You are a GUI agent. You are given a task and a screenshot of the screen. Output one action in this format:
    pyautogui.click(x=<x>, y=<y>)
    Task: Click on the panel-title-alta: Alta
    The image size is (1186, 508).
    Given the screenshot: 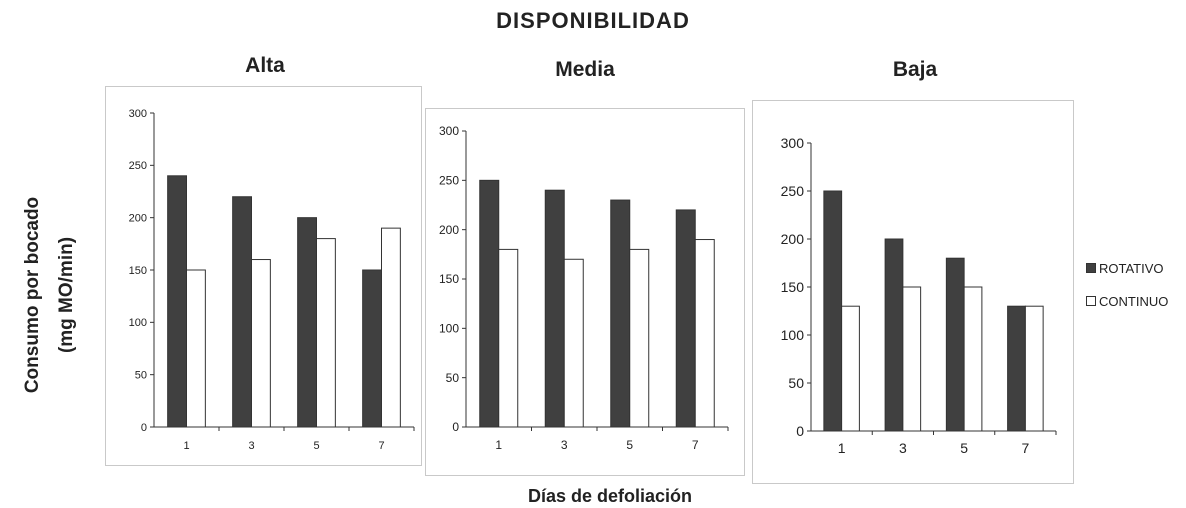 What is the action you would take?
    pyautogui.click(x=265, y=65)
    